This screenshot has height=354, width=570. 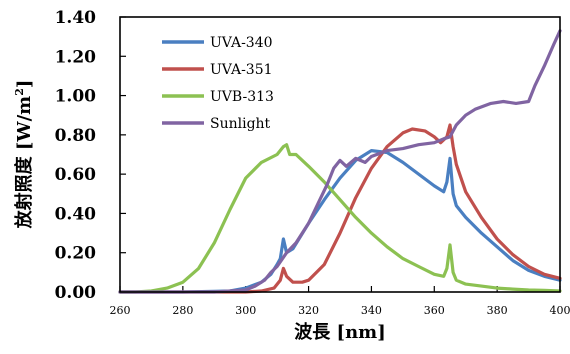 What do you see at coordinates (24, 163) in the screenshot?
I see `y-axis-label-main: 放射照度 [W/m` at bounding box center [24, 163].